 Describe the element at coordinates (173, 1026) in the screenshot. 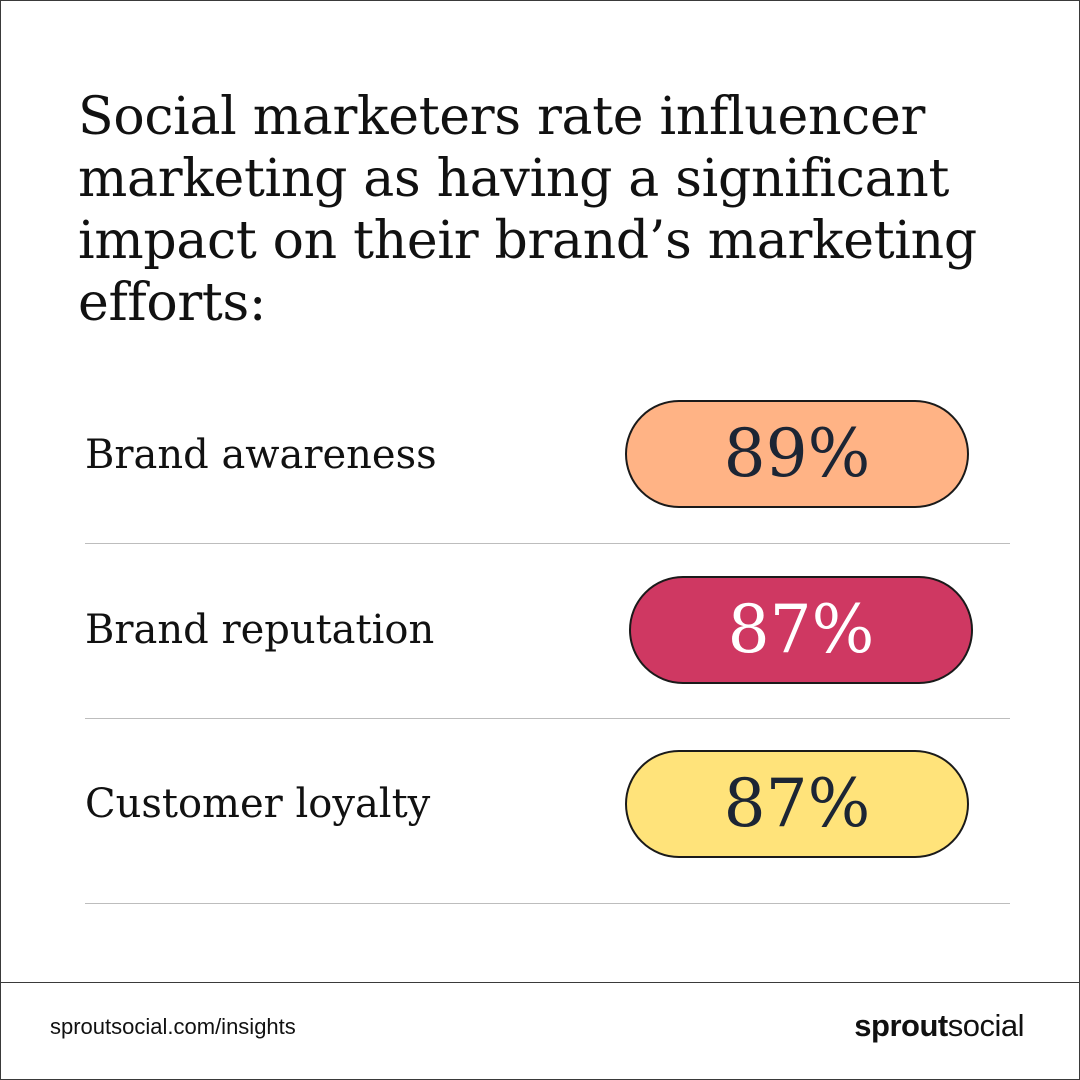

I see `footer-url: sproutsocial.com/insights` at that location.